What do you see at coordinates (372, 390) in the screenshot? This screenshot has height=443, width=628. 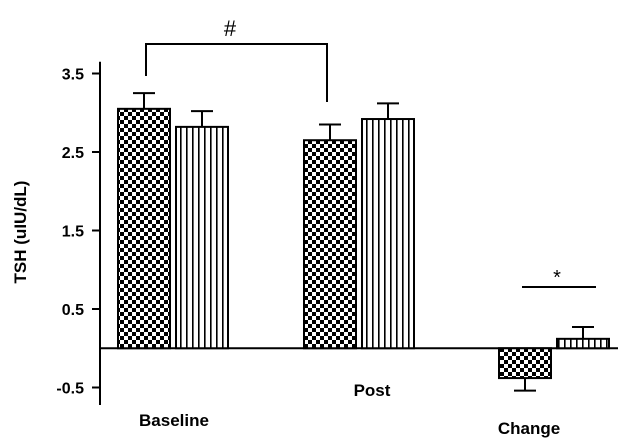 I see `category-label-post: Post` at bounding box center [372, 390].